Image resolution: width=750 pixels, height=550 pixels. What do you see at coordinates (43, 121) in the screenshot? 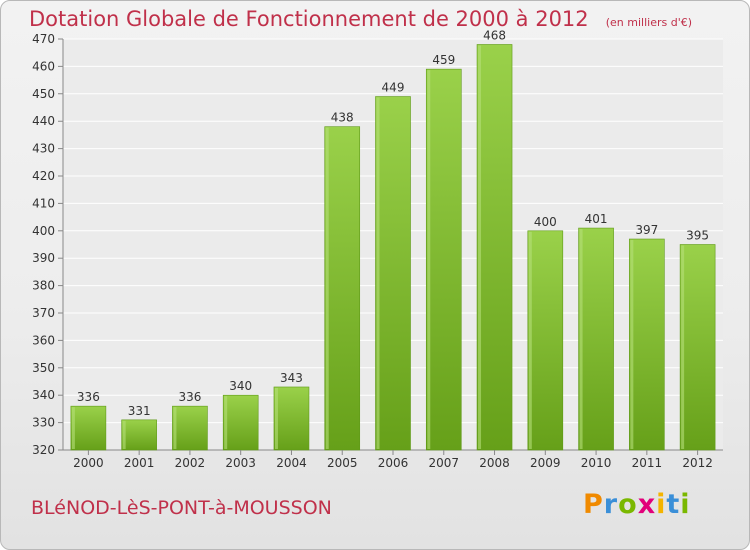
I see `y-tick-label: 440` at bounding box center [43, 121].